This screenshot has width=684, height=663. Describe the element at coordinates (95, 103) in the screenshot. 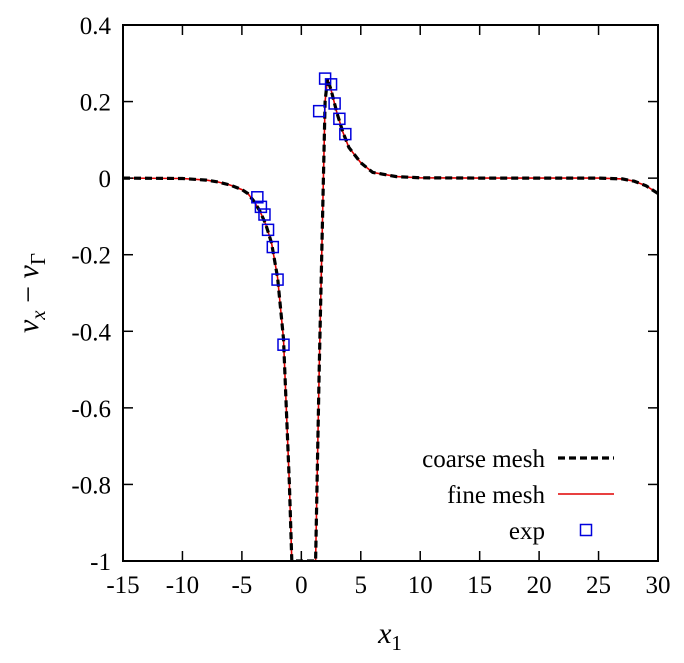

I see `y-tick-label: 0.2` at that location.